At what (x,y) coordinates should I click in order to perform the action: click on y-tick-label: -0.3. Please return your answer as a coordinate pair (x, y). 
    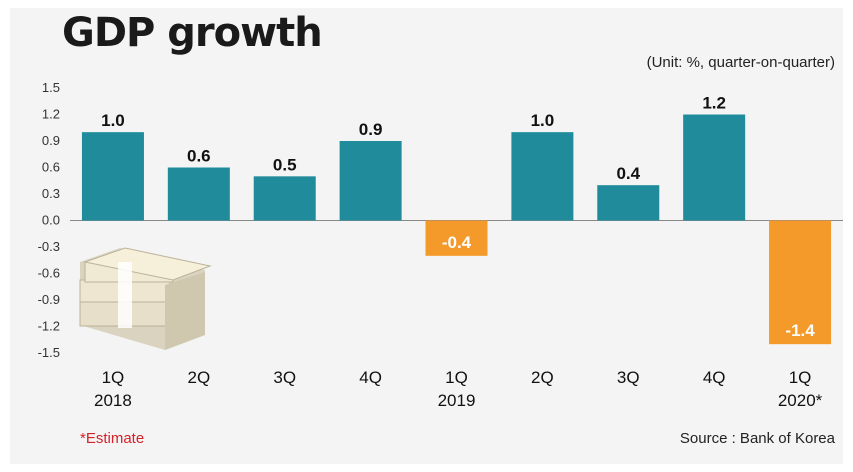
    Looking at the image, I should click on (49, 246).